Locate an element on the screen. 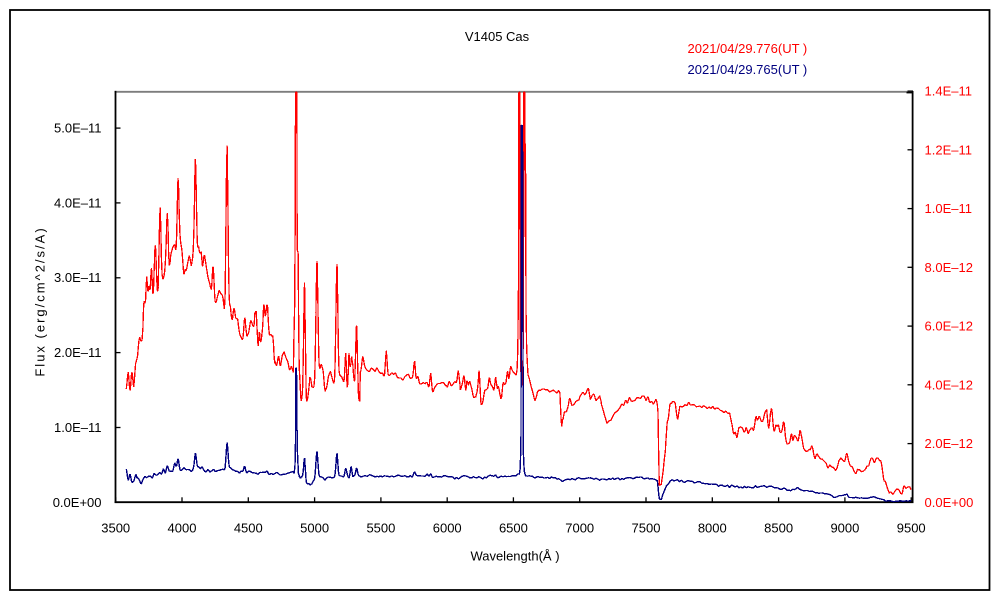 Image resolution: width=1000 pixels, height=600 pixels. svg-text: 1.4E–11 is located at coordinates (948, 91).